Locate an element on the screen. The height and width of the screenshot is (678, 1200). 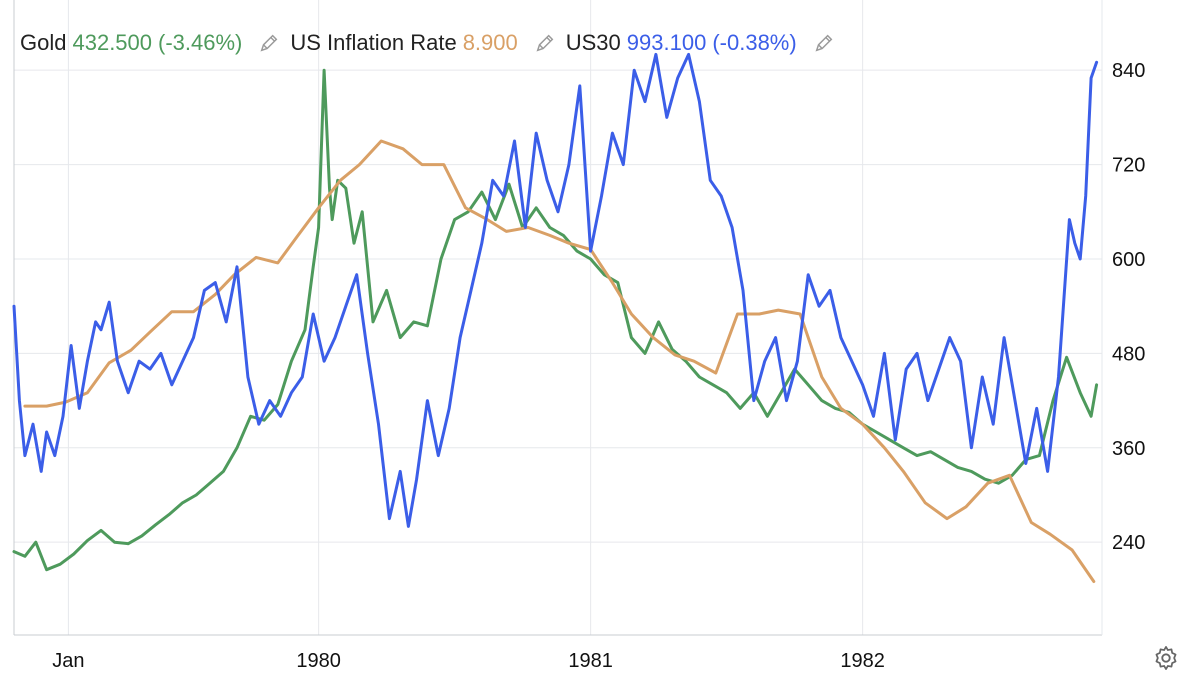
legend-gold-name: Gold is located at coordinates (43, 42).